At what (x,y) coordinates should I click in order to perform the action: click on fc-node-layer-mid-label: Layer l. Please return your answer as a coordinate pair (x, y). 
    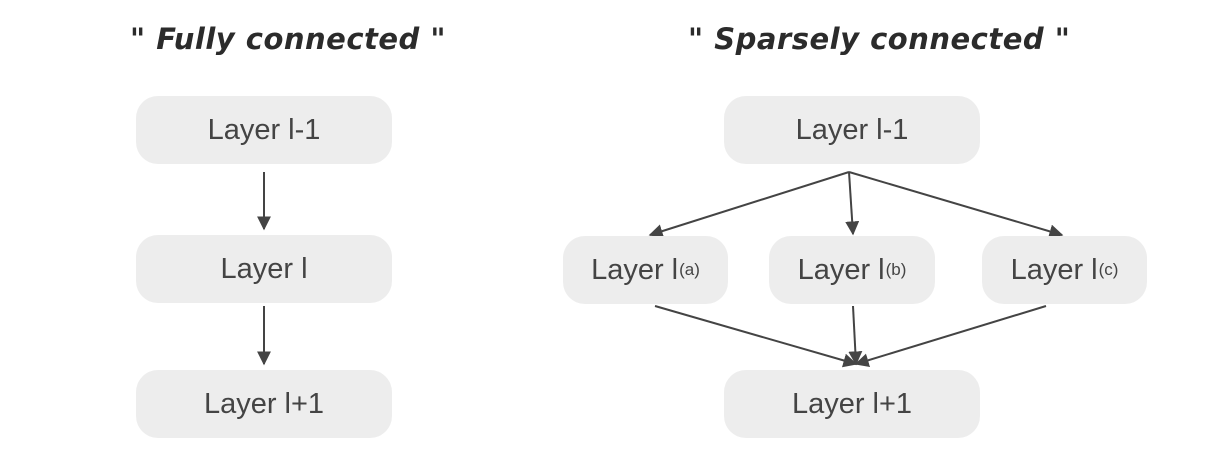
    Looking at the image, I should click on (264, 268).